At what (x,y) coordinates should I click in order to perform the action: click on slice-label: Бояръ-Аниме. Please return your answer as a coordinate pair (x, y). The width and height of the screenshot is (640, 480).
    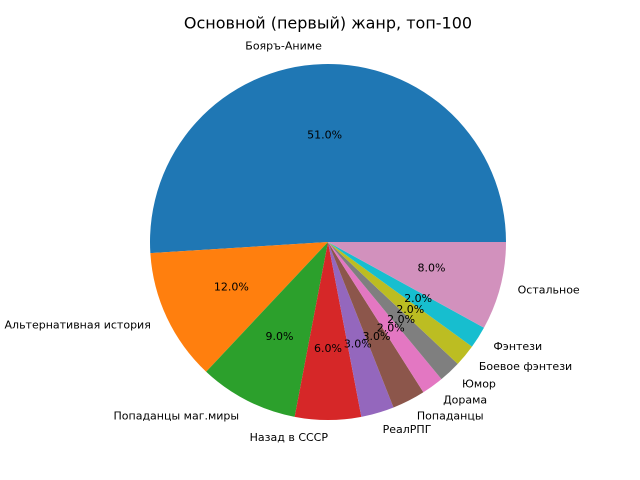
    Looking at the image, I should click on (283, 45).